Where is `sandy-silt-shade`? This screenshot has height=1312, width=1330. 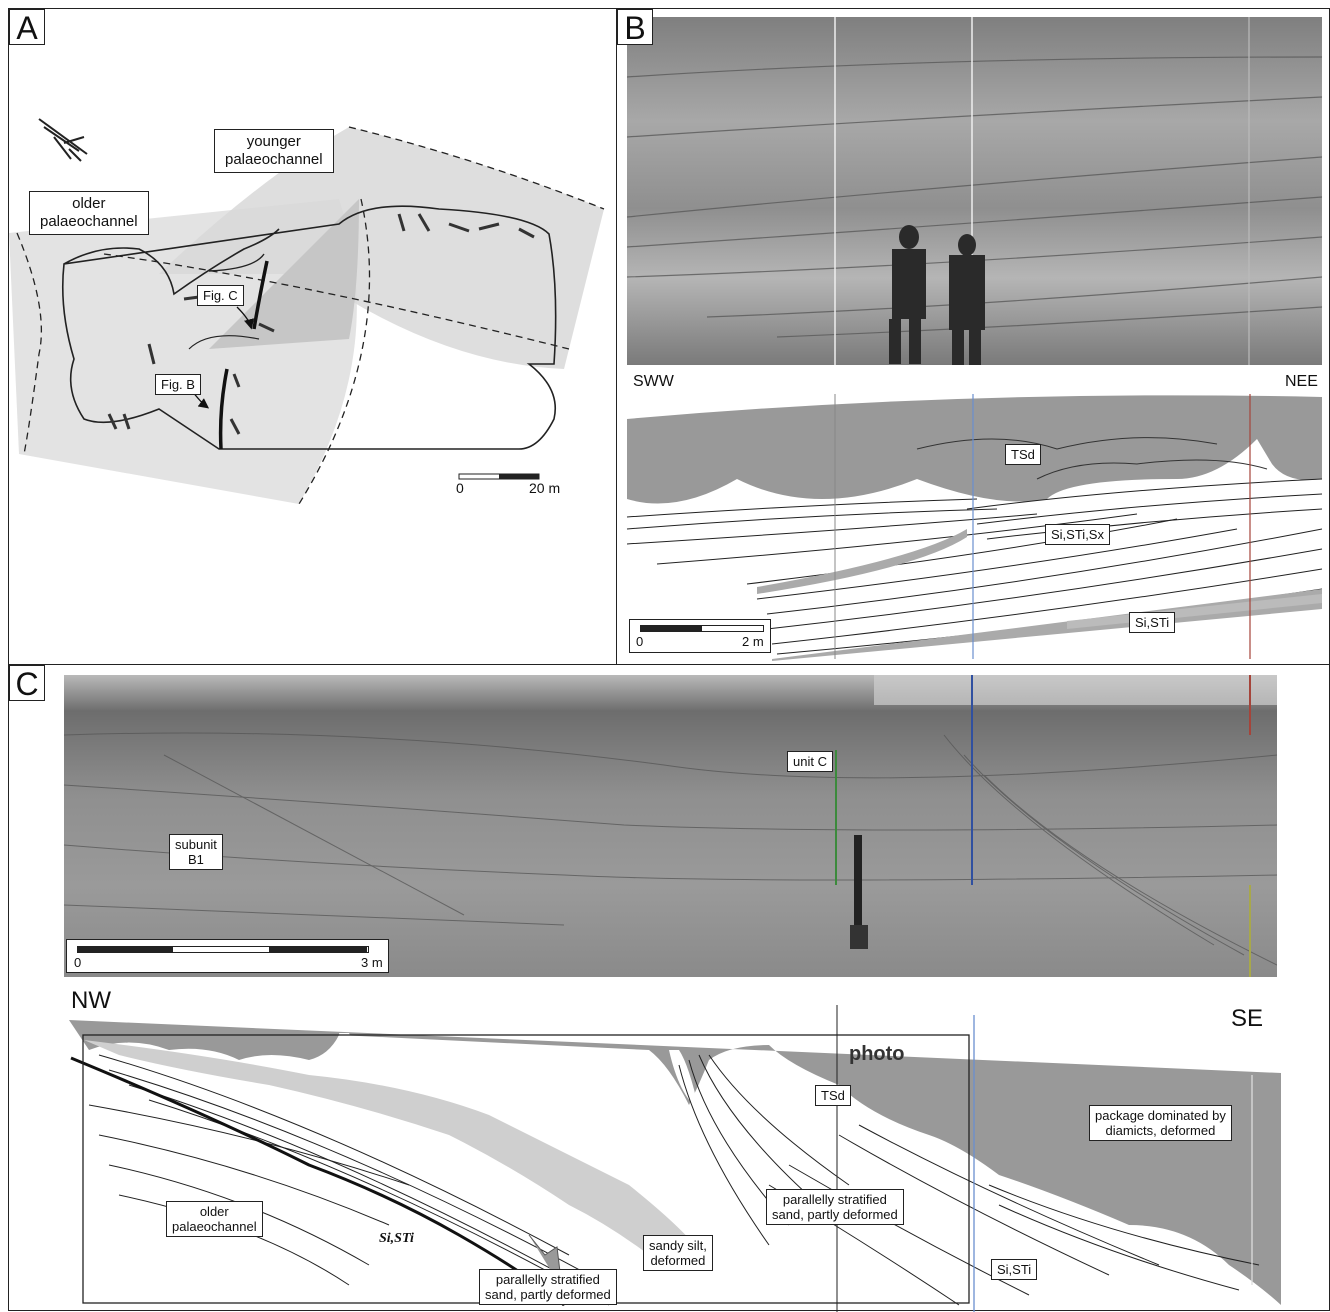 sandy-silt-shade is located at coordinates (391, 1148).